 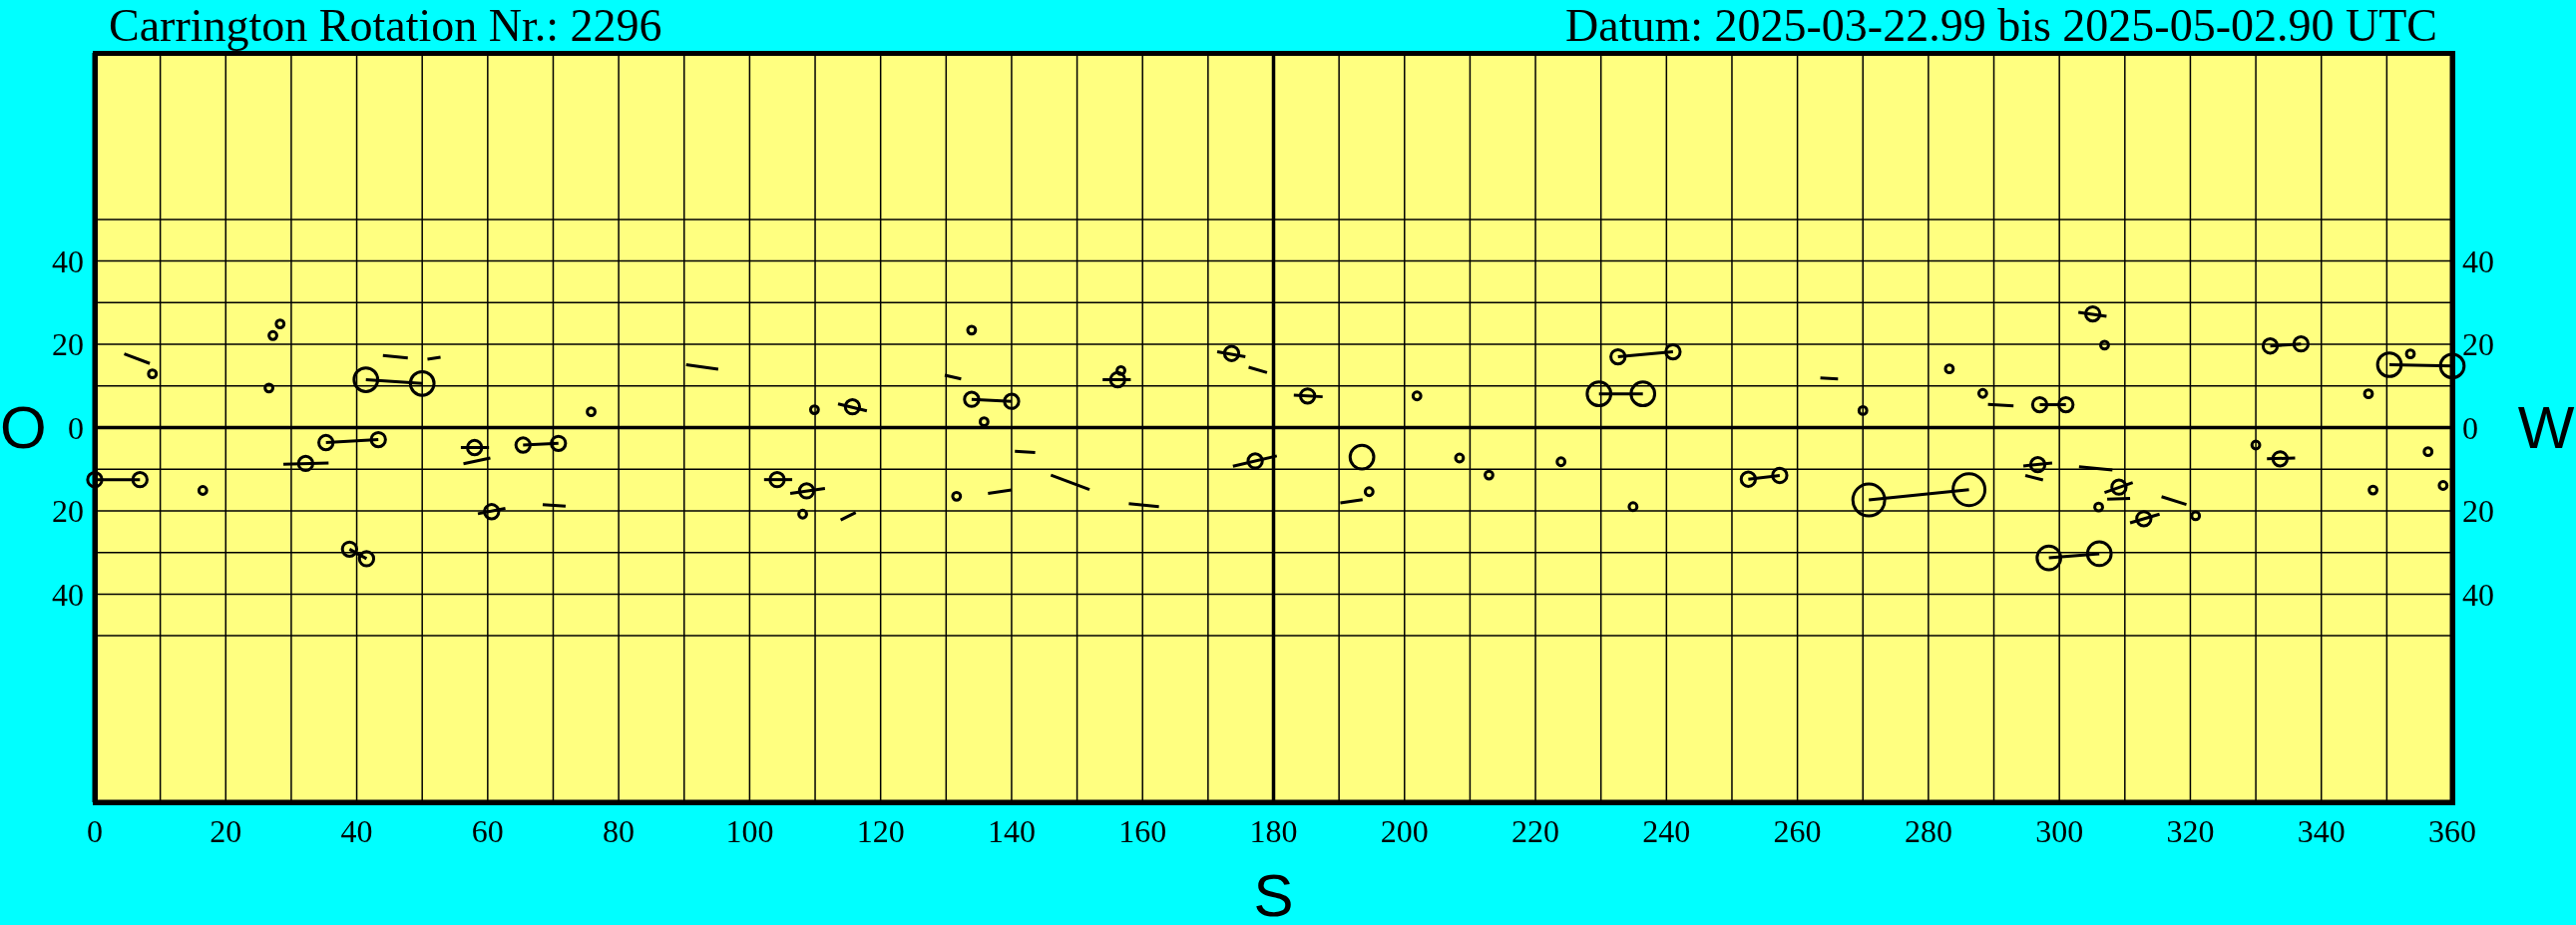 I want to click on x-tick-label: 40, so click(x=356, y=830).